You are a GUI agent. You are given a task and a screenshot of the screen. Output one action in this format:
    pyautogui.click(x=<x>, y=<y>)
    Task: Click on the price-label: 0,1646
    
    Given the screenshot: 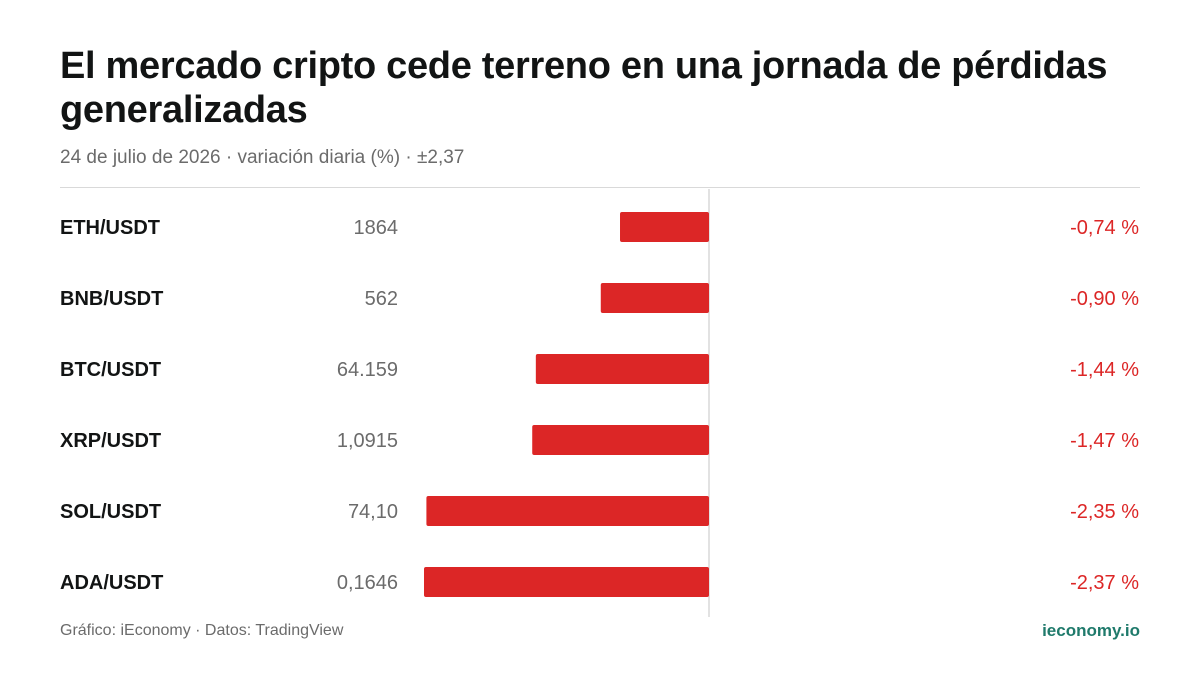 What is the action you would take?
    pyautogui.click(x=367, y=583)
    